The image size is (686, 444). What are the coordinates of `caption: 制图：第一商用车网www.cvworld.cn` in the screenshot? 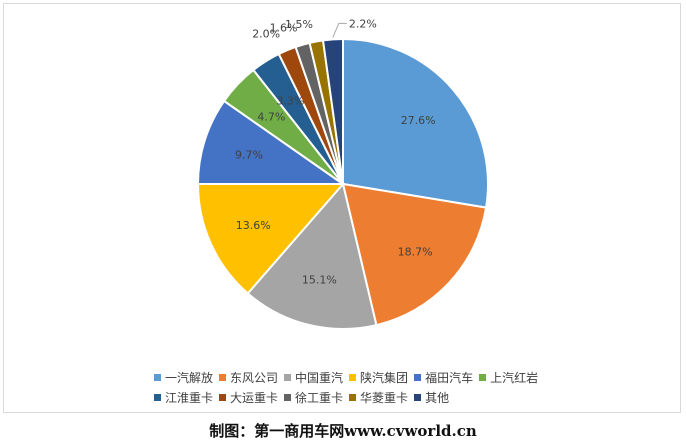 It's located at (343, 430).